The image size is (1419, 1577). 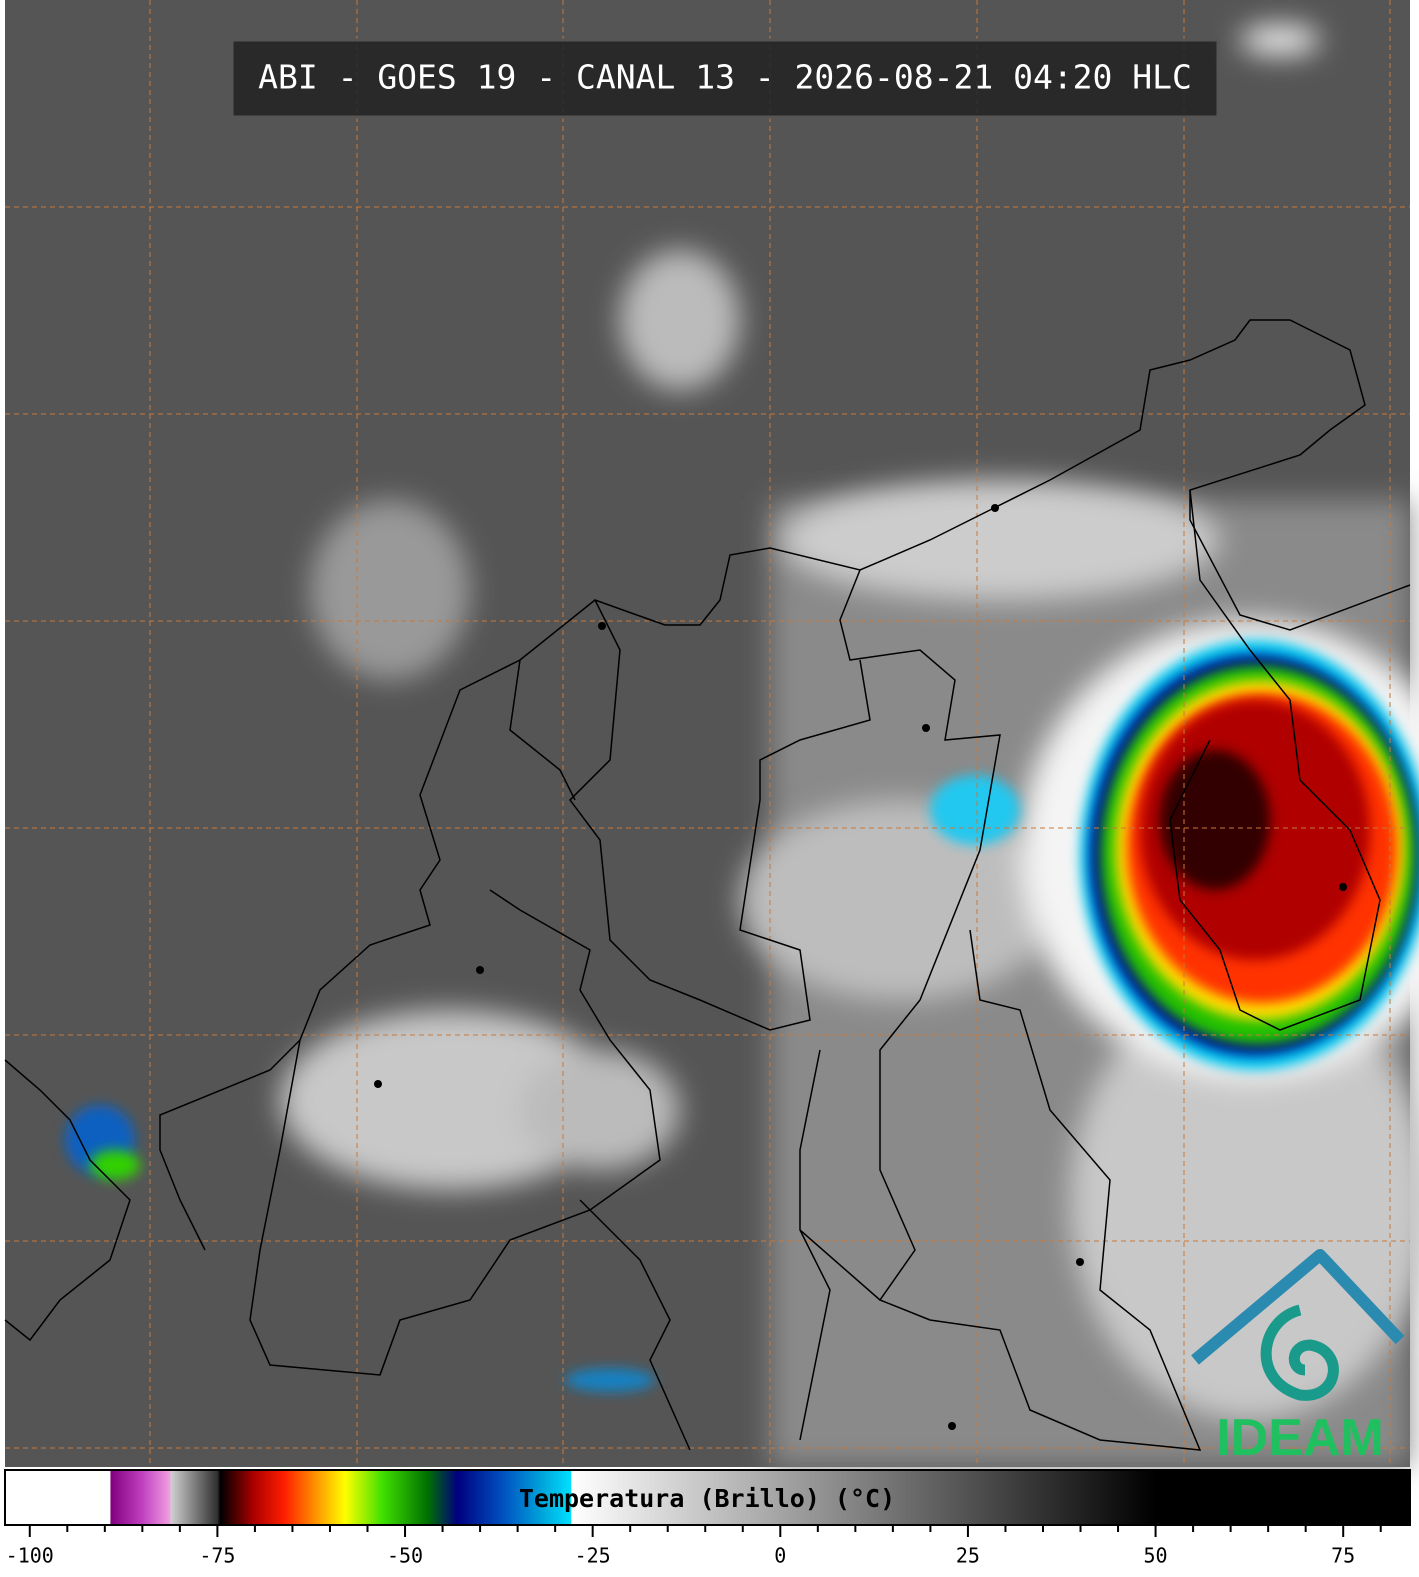 What do you see at coordinates (1343, 1556) in the screenshot?
I see `tick-label: 75` at bounding box center [1343, 1556].